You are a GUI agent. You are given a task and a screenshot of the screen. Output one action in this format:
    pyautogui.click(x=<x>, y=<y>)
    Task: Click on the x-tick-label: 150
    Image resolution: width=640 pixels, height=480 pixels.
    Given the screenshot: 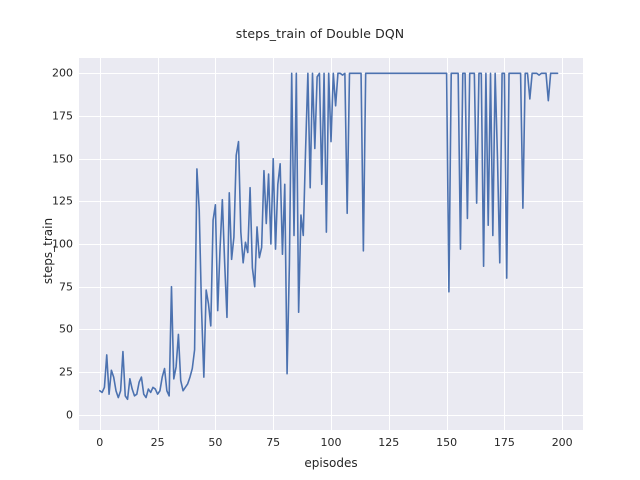 What is the action you would take?
    pyautogui.click(x=447, y=442)
    